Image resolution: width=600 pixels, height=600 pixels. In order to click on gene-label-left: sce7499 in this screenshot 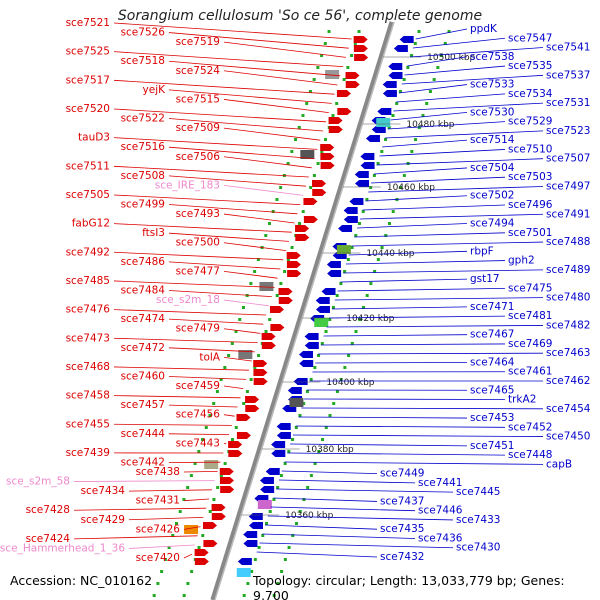, I will do `click(143, 205)`.